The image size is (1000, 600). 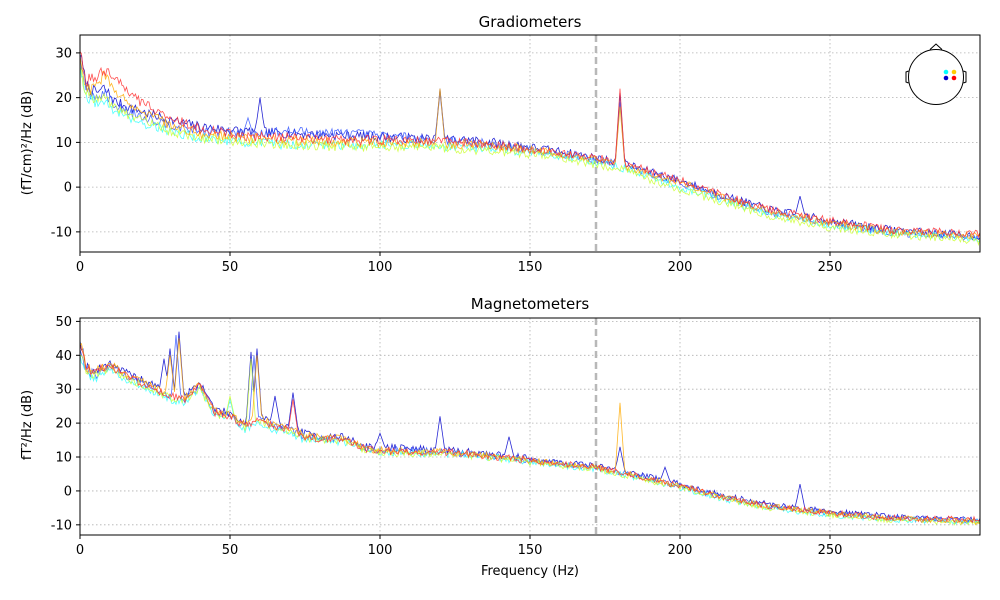 What do you see at coordinates (530, 550) in the screenshot?
I see `magnetometers-xtick-label: 150` at bounding box center [530, 550].